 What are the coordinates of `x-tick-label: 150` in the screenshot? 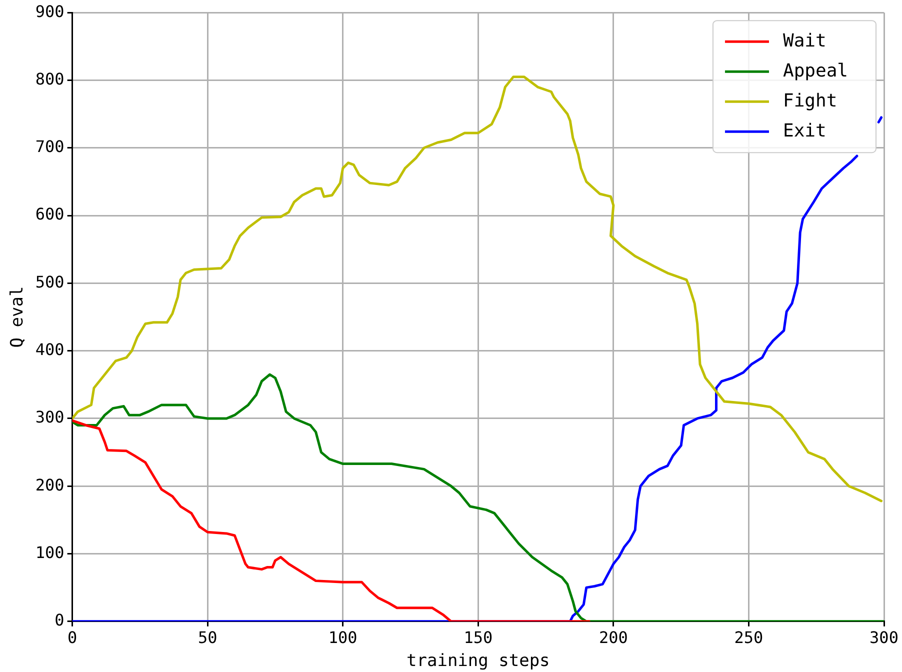 It's located at (478, 638).